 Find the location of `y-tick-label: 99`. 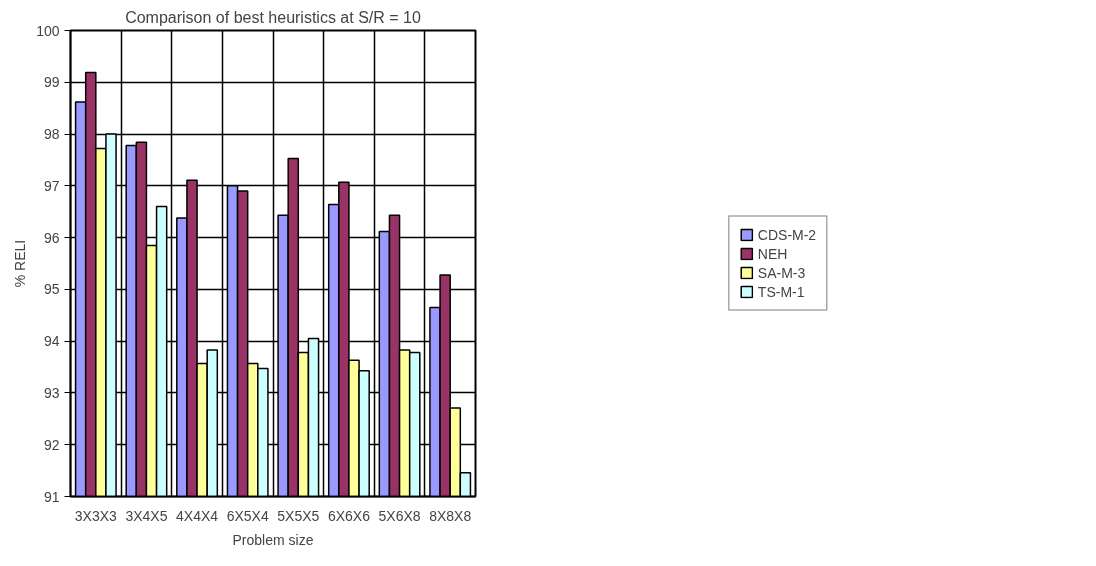

y-tick-label: 99 is located at coordinates (51, 82).